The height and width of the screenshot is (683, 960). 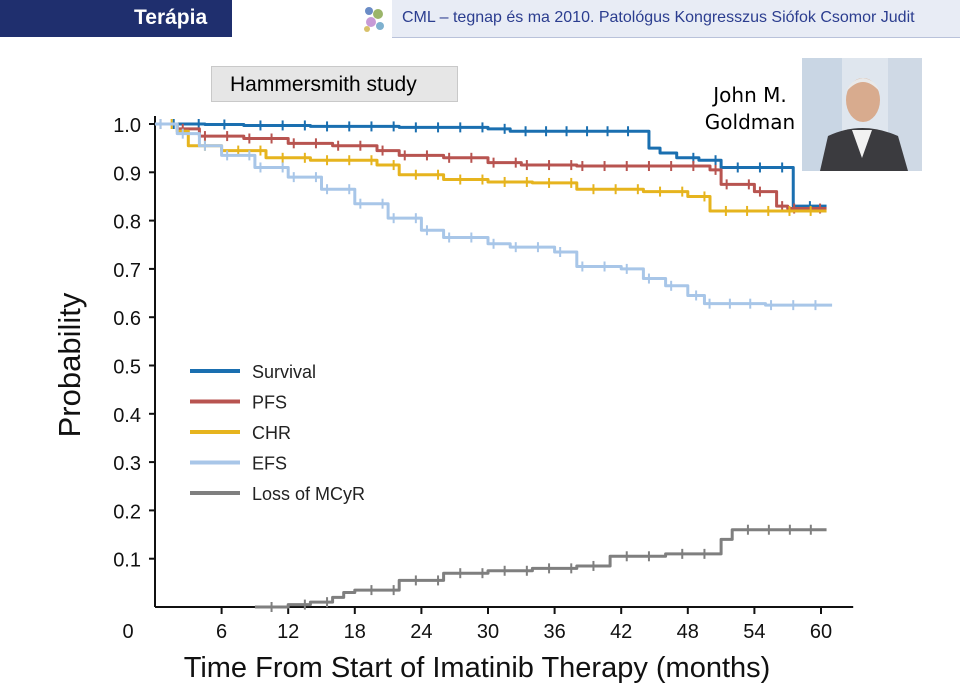 I want to click on series-line-loss-of-mcyr, so click(x=540, y=568).